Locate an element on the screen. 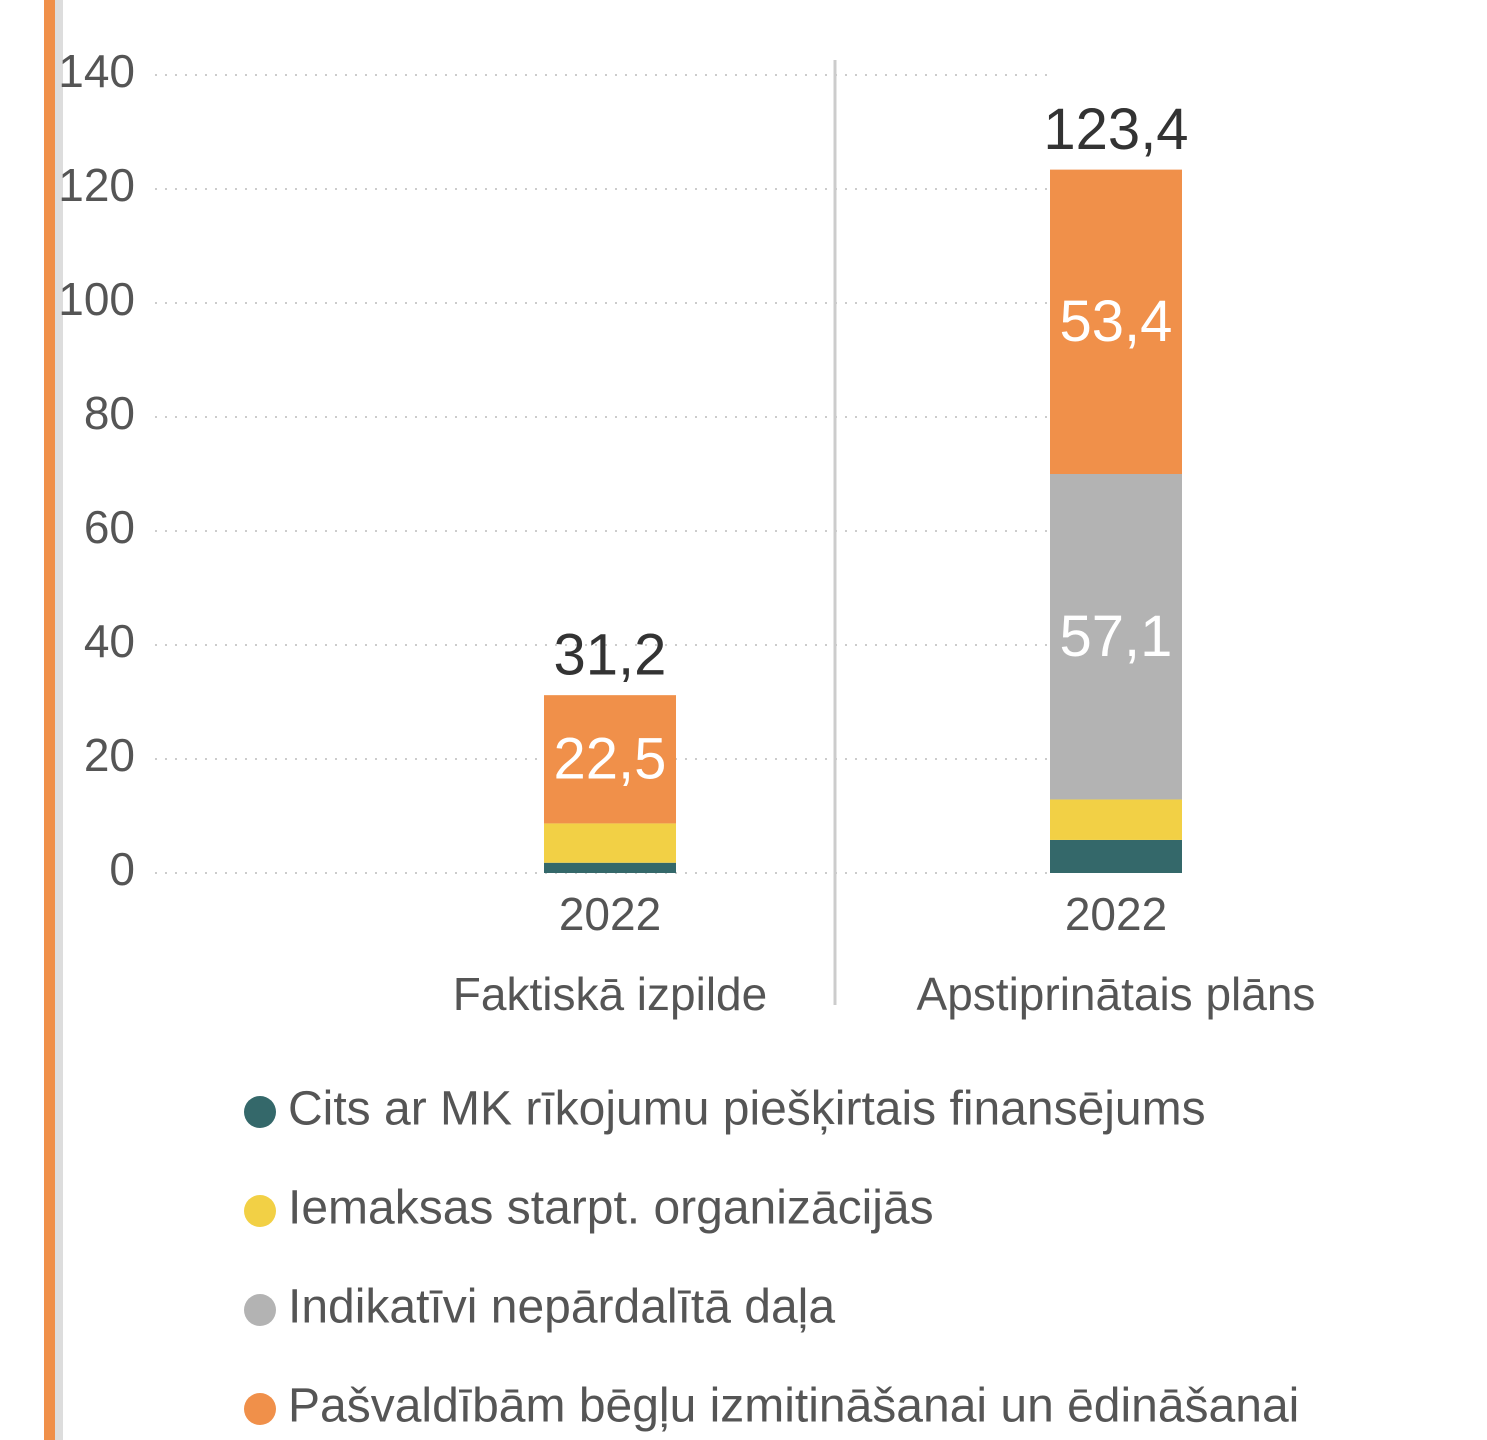  y-tick-label: 60 is located at coordinates (109, 527).